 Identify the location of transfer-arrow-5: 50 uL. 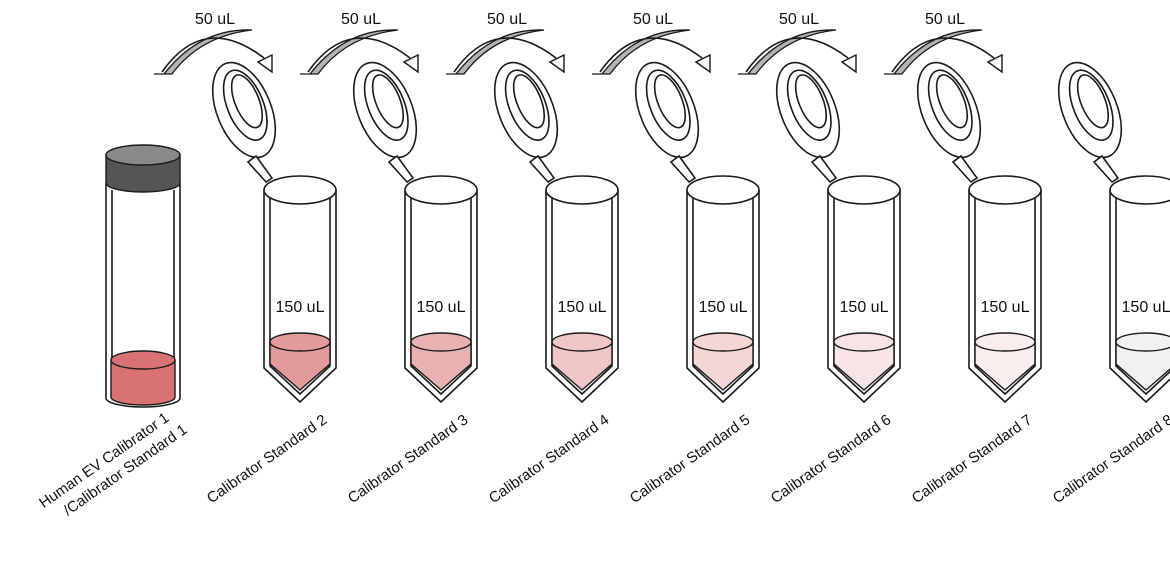
(797, 43).